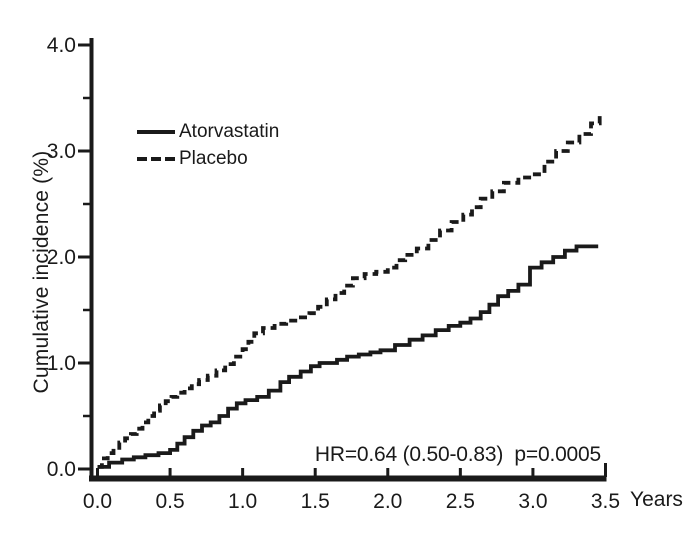 This screenshot has height=549, width=697. What do you see at coordinates (457, 454) in the screenshot?
I see `hr-annotation: HR=0.64 (0.50-0.83) p=0.0005` at bounding box center [457, 454].